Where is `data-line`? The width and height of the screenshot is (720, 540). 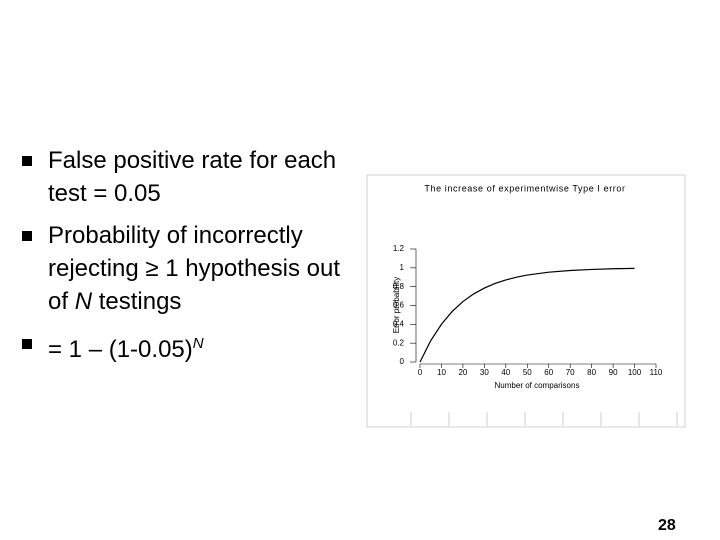 data-line is located at coordinates (527, 315).